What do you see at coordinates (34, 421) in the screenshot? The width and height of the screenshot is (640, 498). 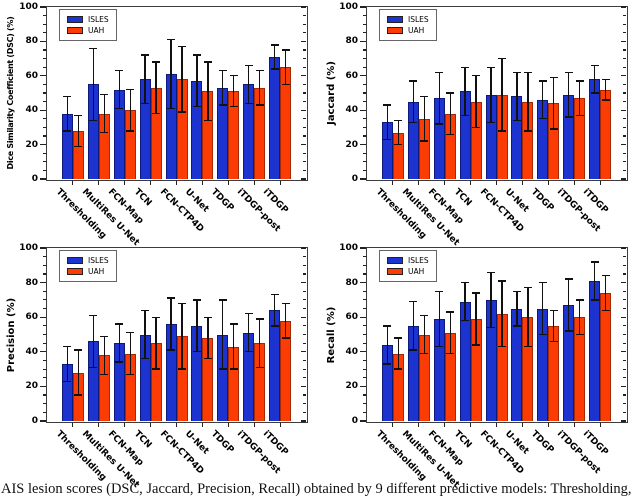 I see `y-tick-label: 0` at bounding box center [34, 421].